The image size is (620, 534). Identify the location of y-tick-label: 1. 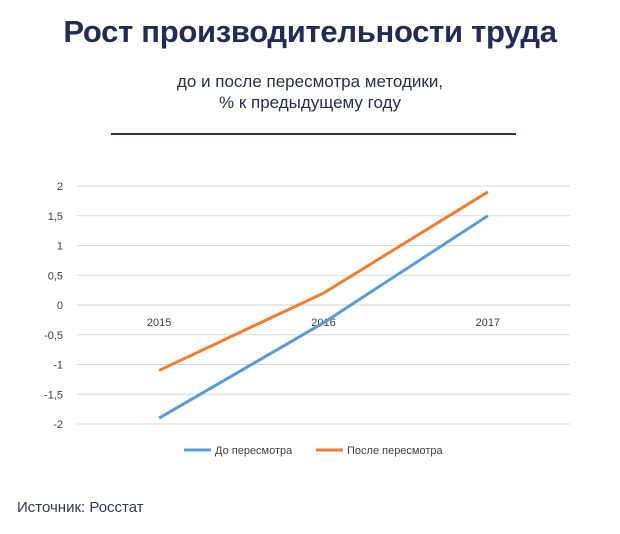
(60, 247).